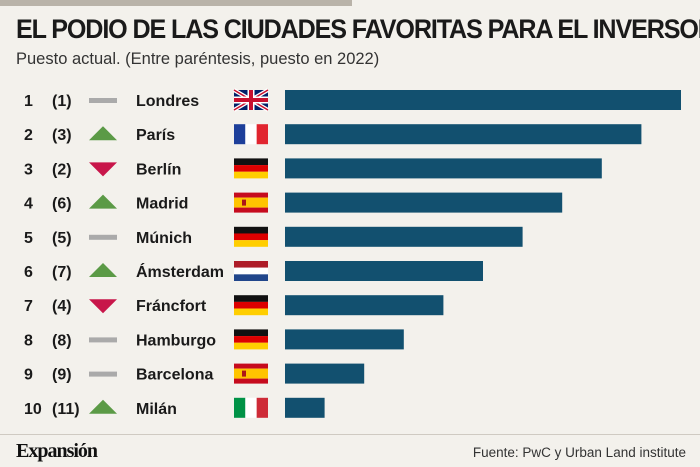  I want to click on city-label: Hamburgo, so click(176, 340).